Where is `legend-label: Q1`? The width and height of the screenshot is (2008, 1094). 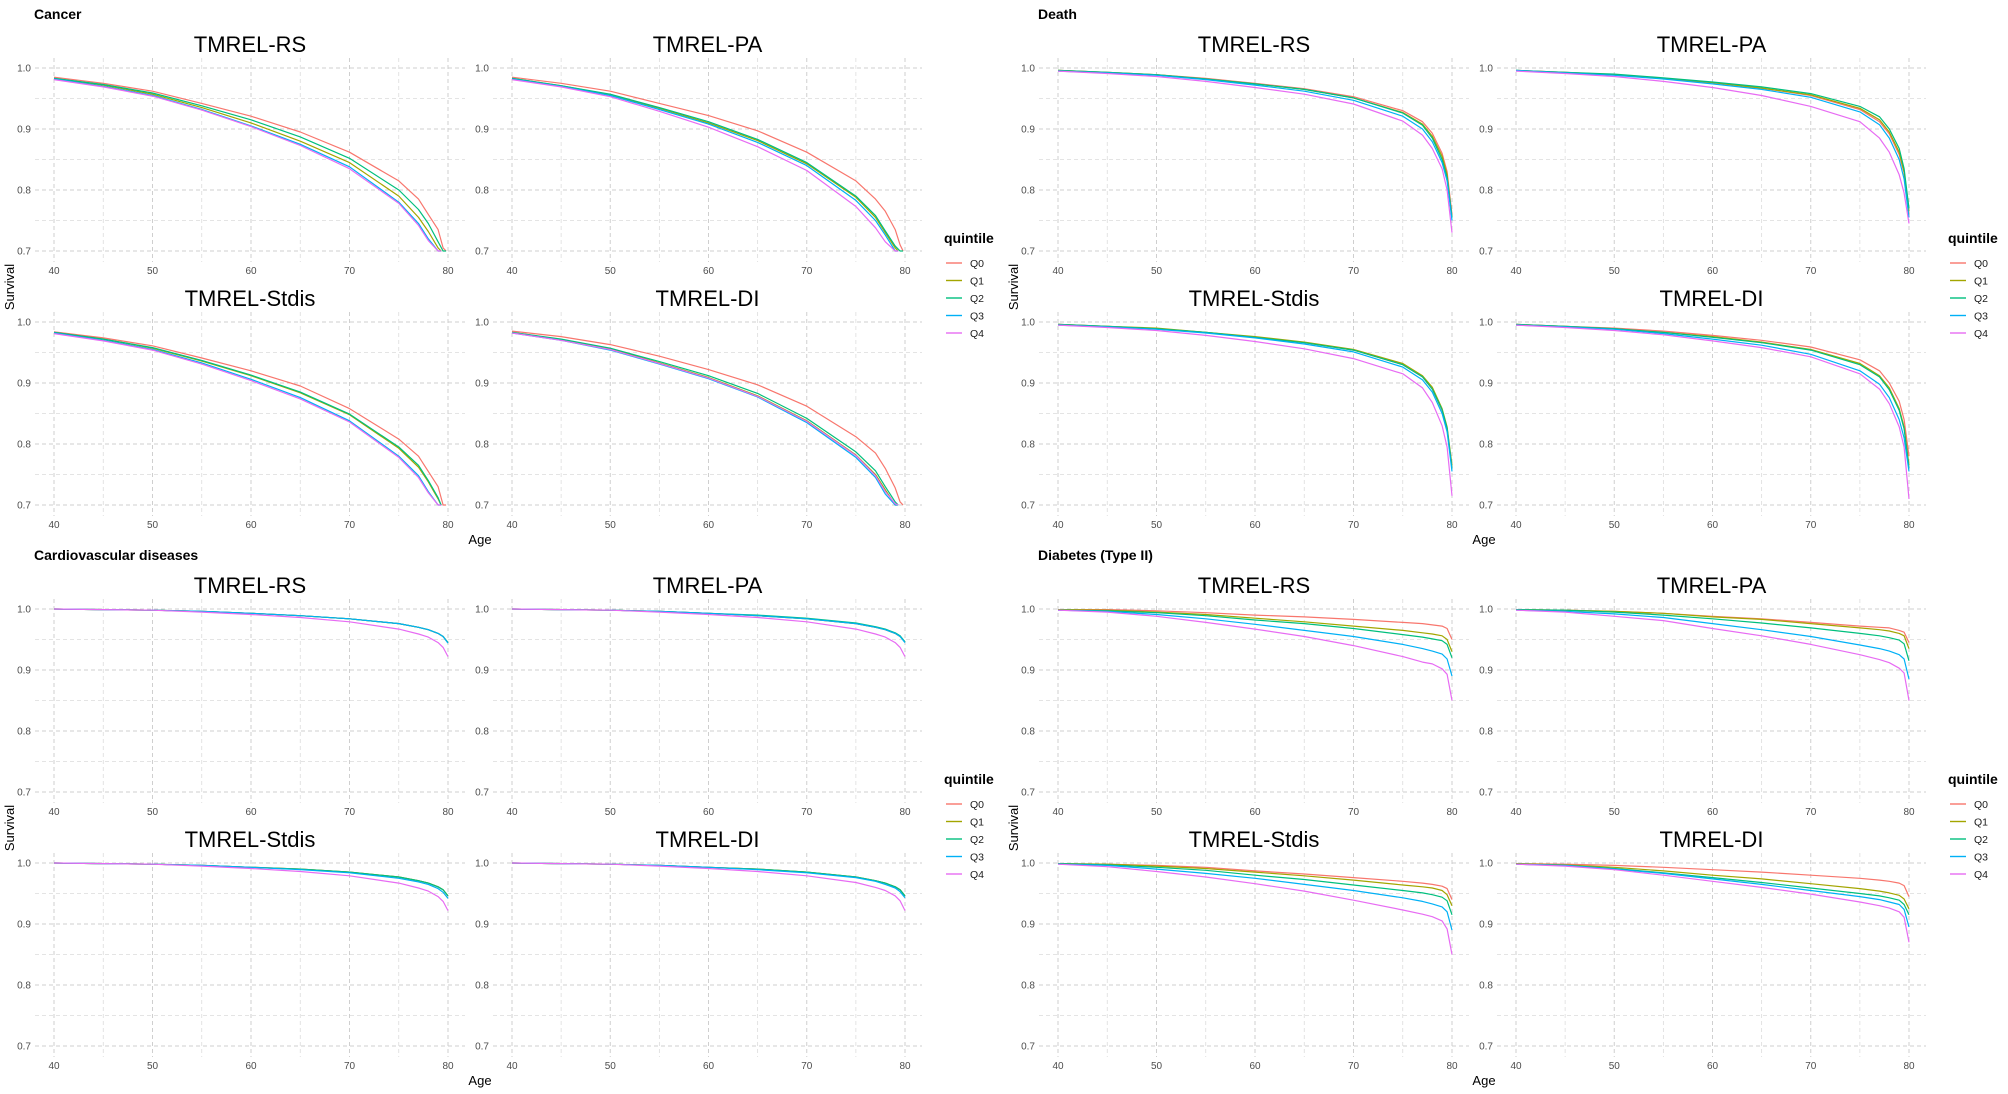
legend-label: Q1 is located at coordinates (1981, 823).